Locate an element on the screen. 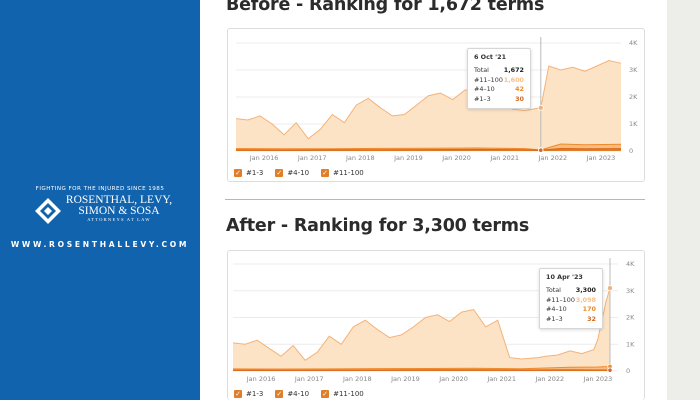 The width and height of the screenshot is (700, 400). tooltip-value: 1,600 is located at coordinates (513, 79).